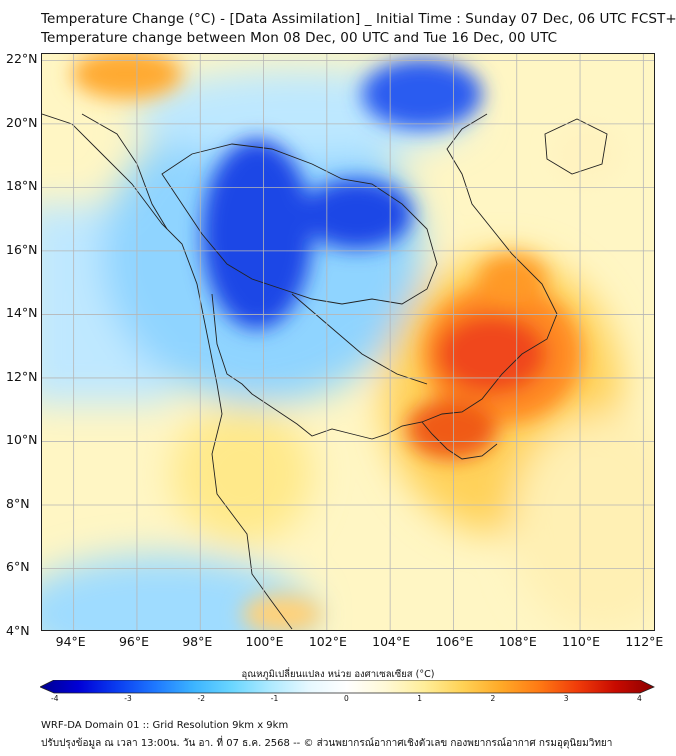 This screenshot has width=676, height=756. What do you see at coordinates (517, 641) in the screenshot?
I see `lon-tick-label: 108°E` at bounding box center [517, 641].